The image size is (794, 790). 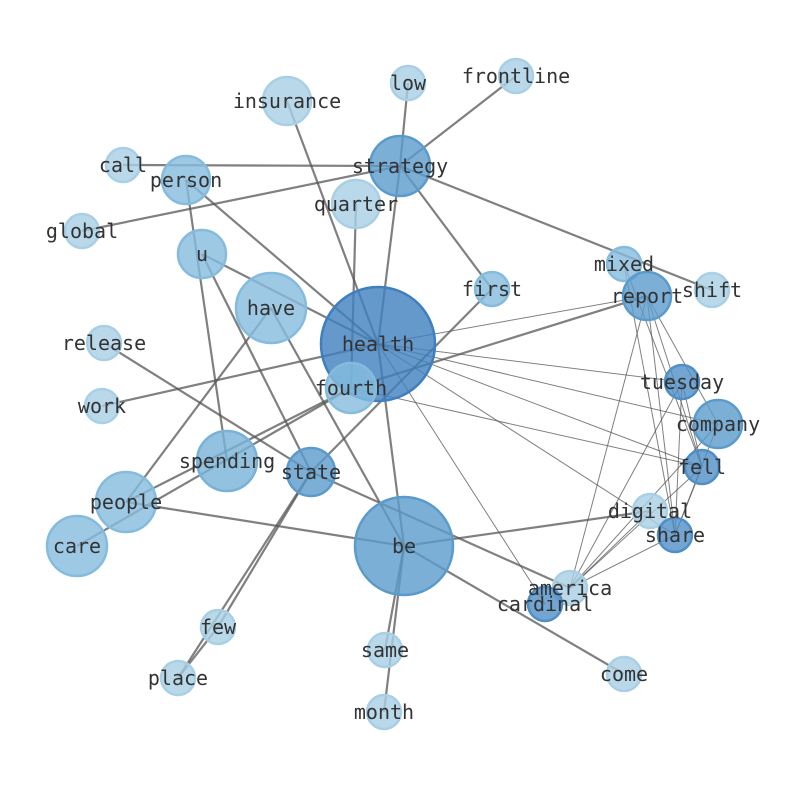 I want to click on edge-tuesday-america, so click(x=626, y=485).